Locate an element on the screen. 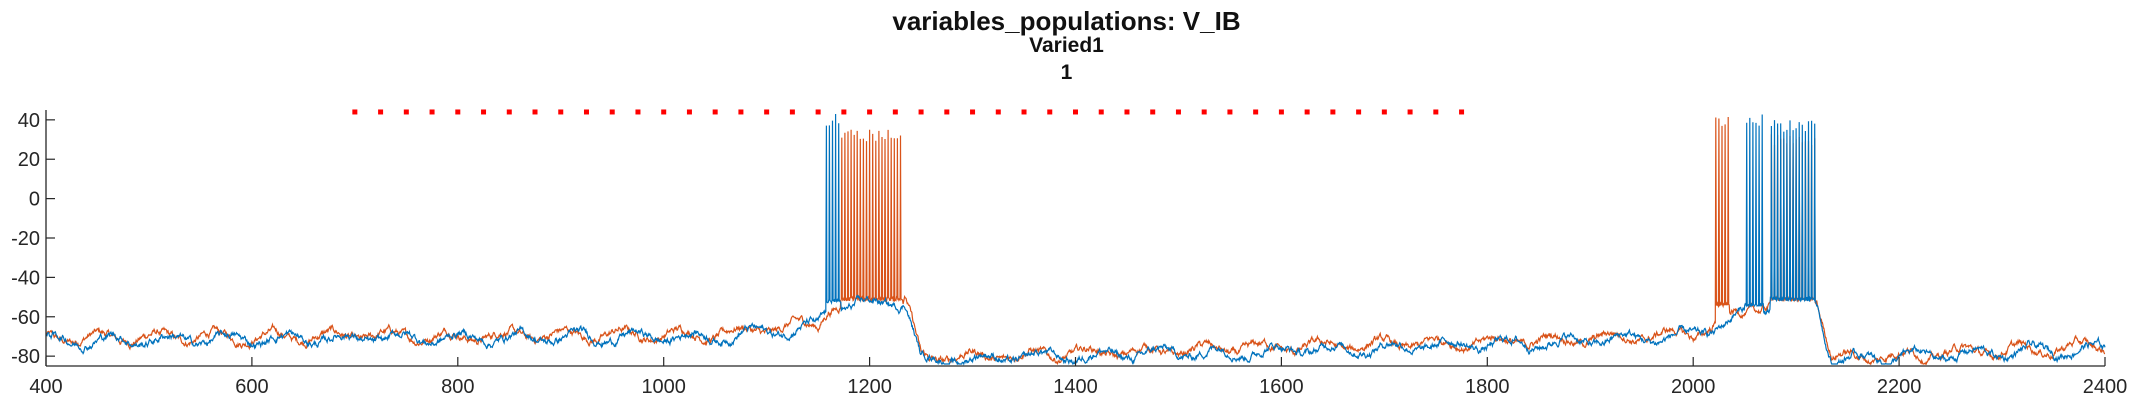 This screenshot has width=2133, height=400. x-tick-label: 1400 is located at coordinates (1075, 387).